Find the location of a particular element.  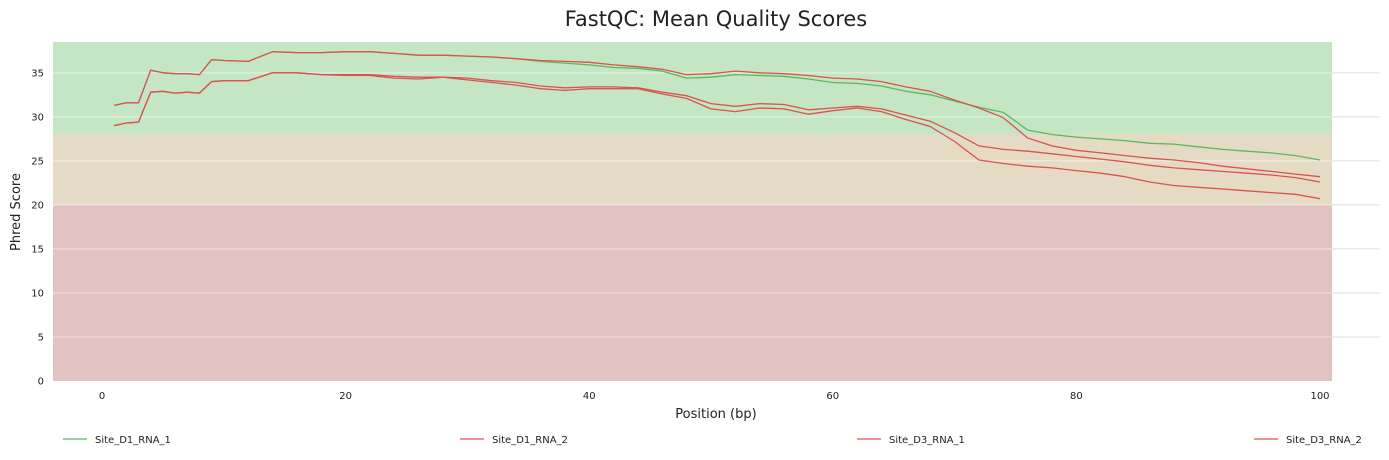

x-tick-label: 60 is located at coordinates (832, 396).